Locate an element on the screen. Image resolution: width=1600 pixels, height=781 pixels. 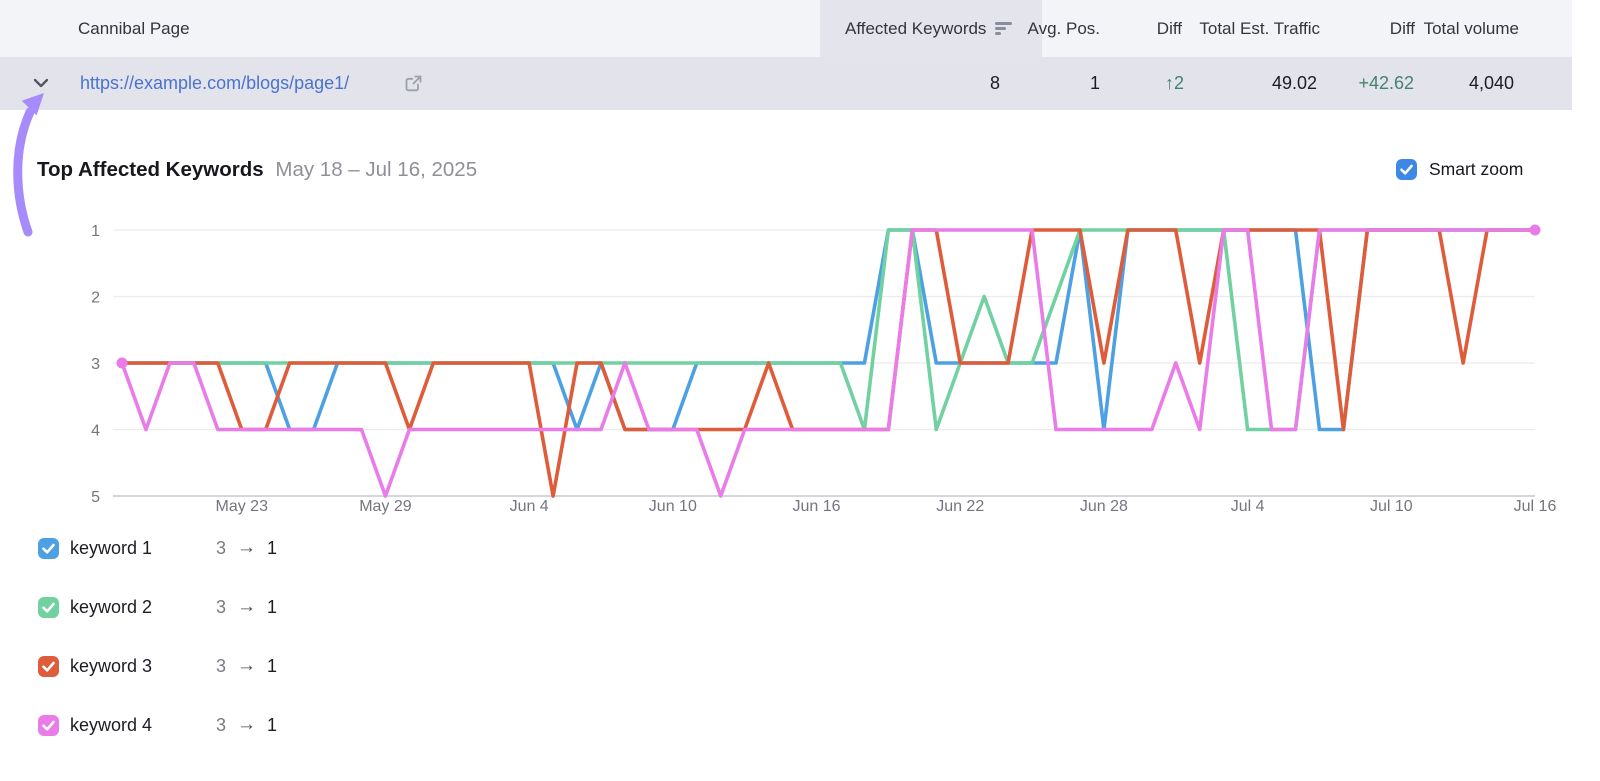
smart-zoom-label: Smart zoom is located at coordinates (1476, 169).